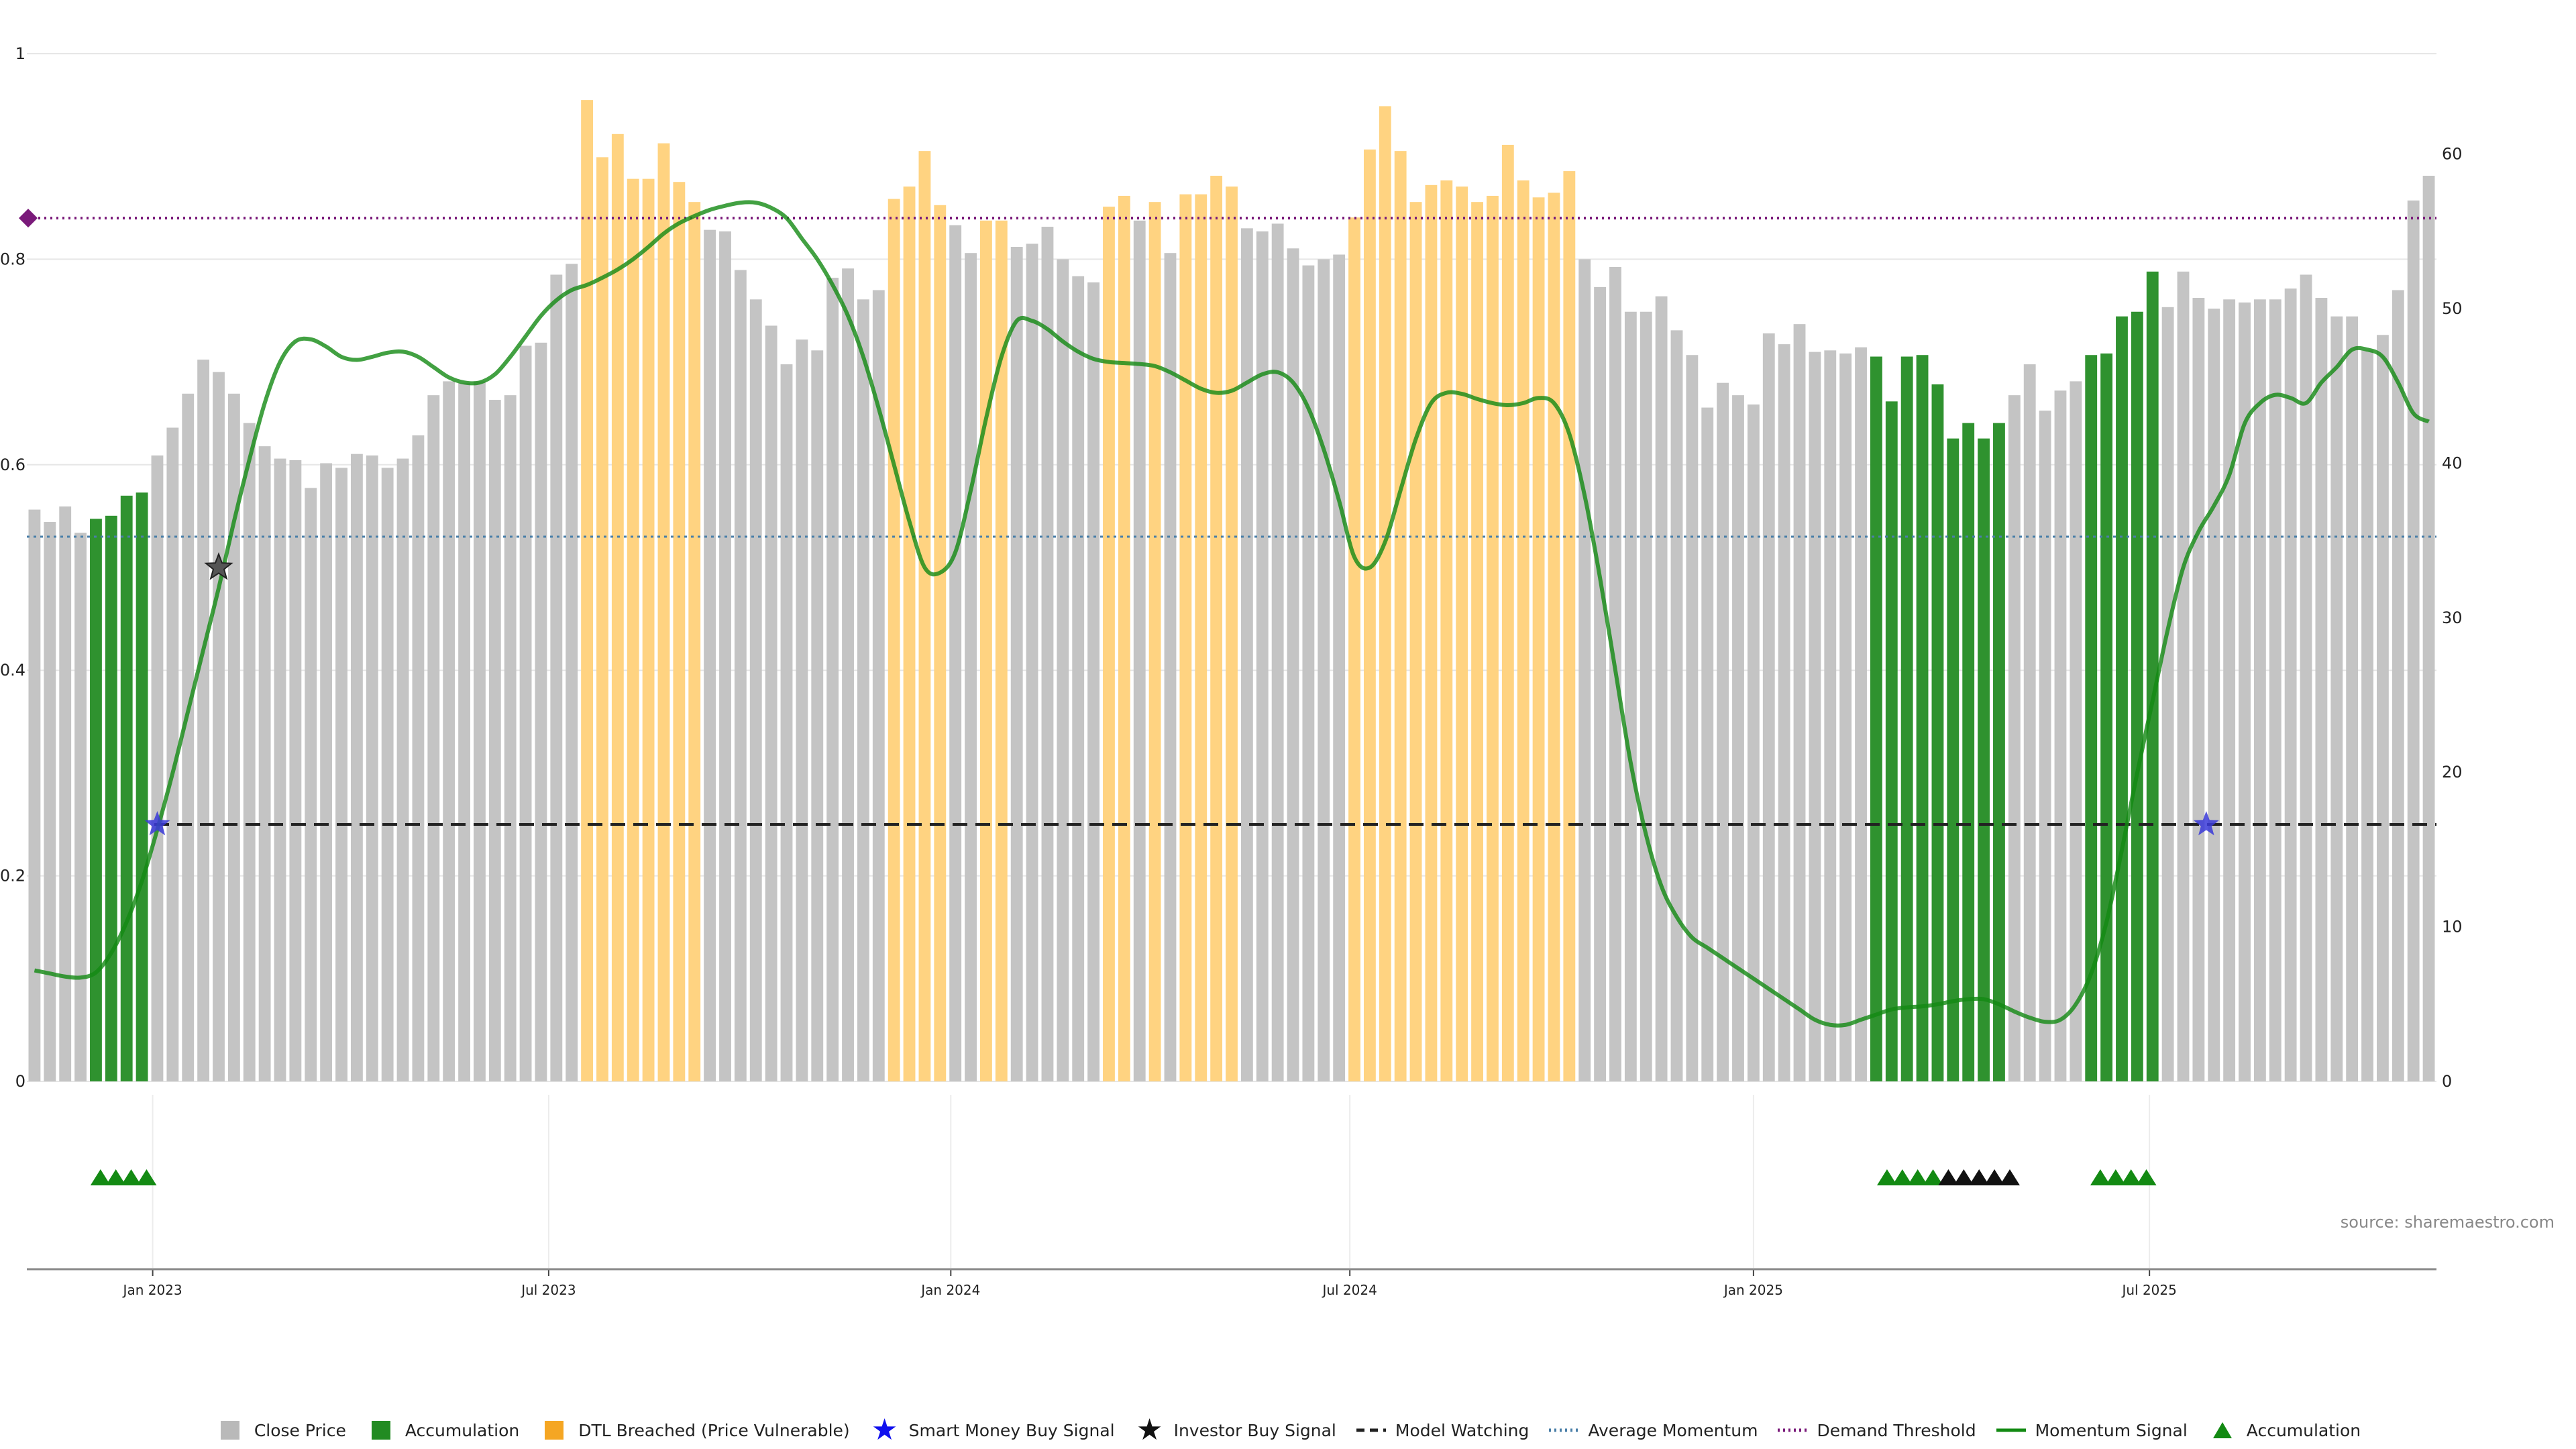  Describe the element at coordinates (2452, 308) in the screenshot. I see `right-tick-label: 50` at that location.